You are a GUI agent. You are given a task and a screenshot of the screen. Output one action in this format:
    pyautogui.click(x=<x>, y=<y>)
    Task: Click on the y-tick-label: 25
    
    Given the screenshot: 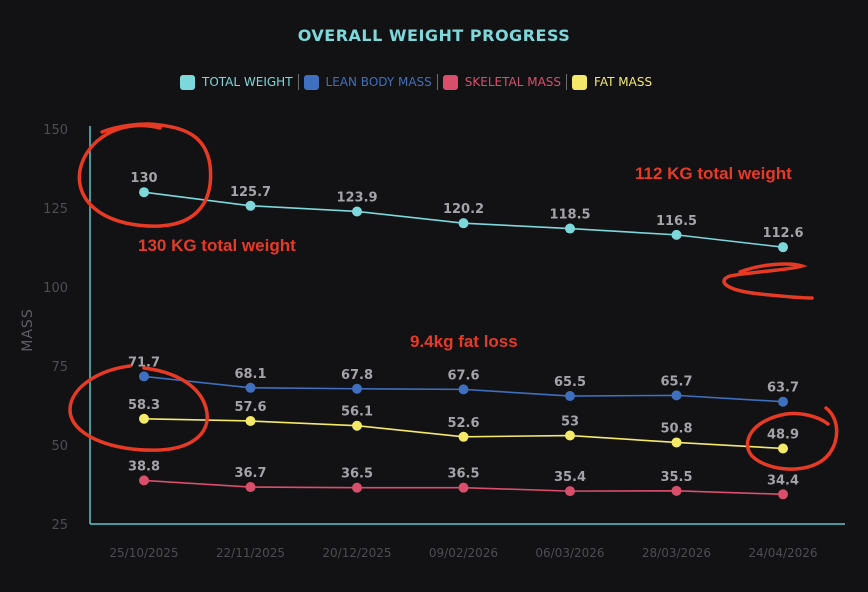 What is the action you would take?
    pyautogui.click(x=59, y=525)
    